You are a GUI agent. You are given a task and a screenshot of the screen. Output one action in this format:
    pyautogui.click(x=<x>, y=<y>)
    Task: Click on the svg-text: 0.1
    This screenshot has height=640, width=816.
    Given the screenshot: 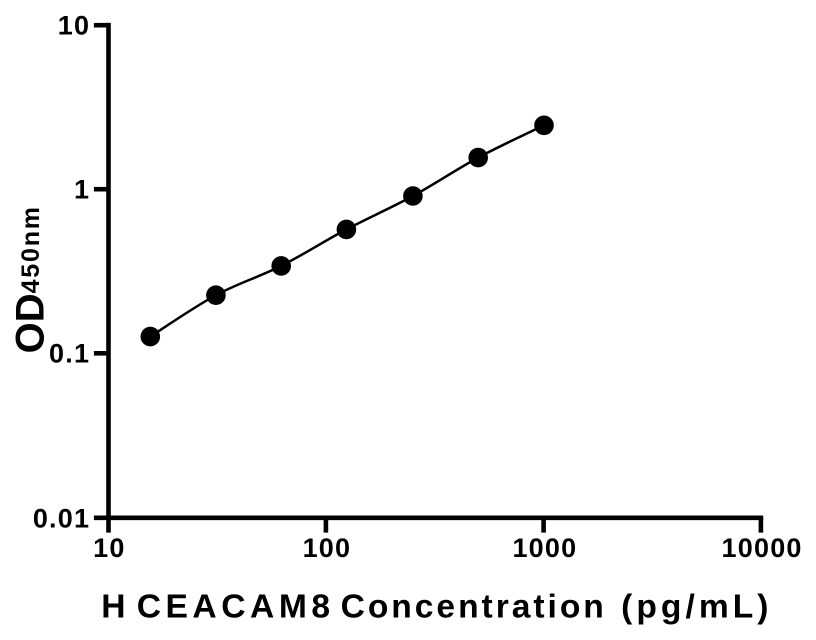 What is the action you would take?
    pyautogui.click(x=69, y=354)
    